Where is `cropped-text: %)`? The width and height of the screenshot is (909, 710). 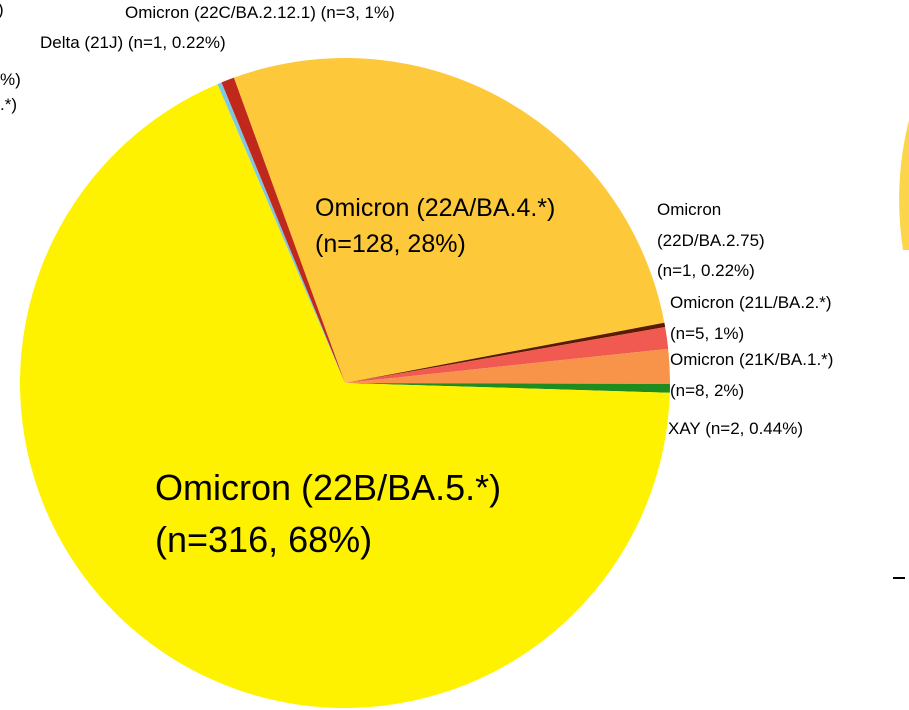
cropped-text: %) is located at coordinates (10, 79).